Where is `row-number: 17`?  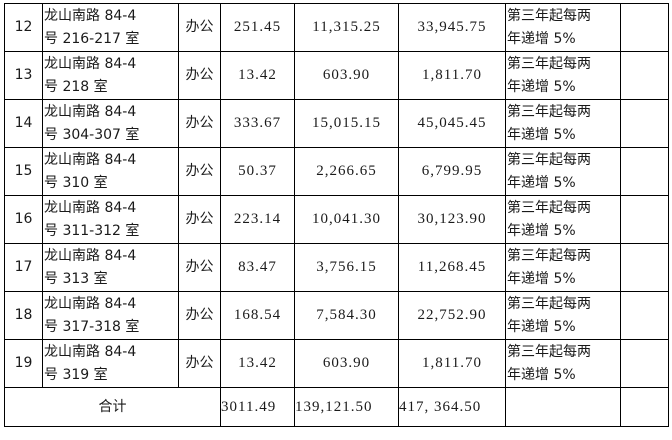
row-number: 17 is located at coordinates (23, 267).